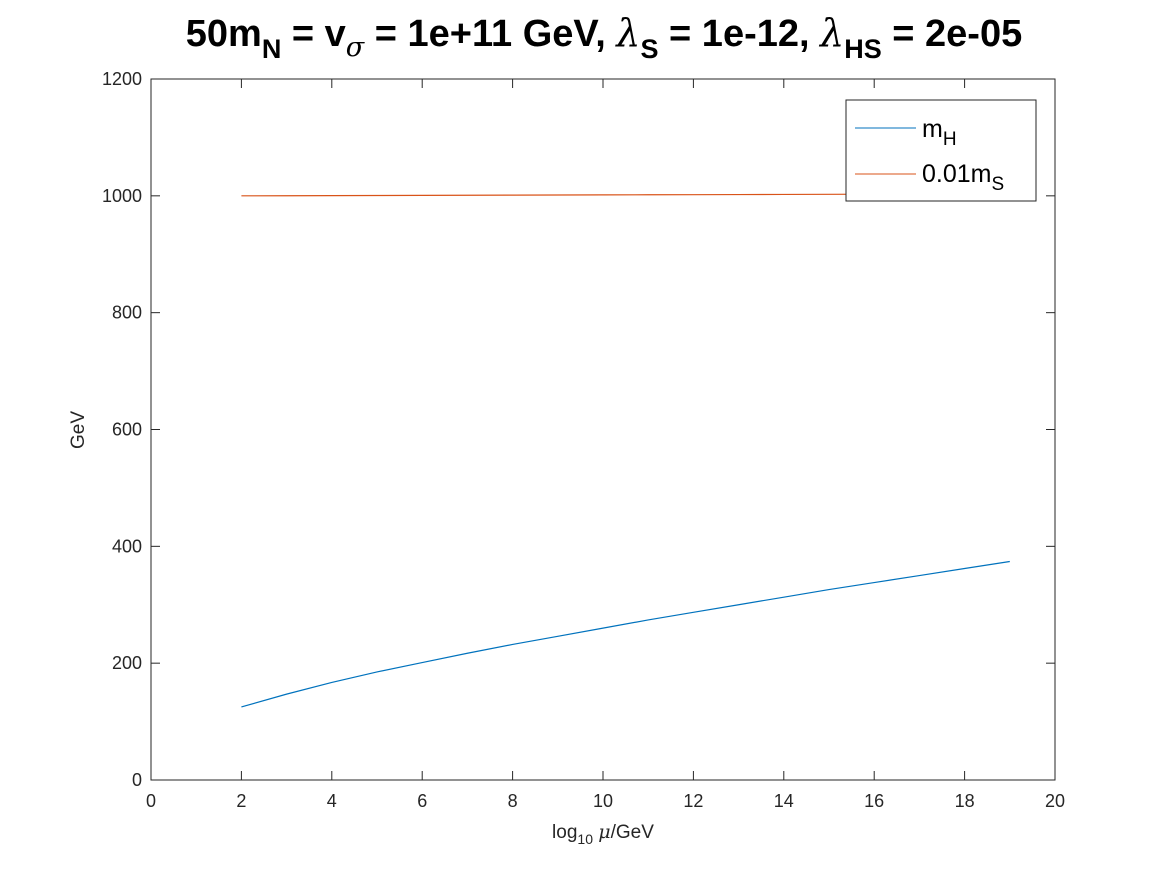 This screenshot has width=1167, height=875. What do you see at coordinates (272, 49) in the screenshot?
I see `title-sub-n: N` at bounding box center [272, 49].